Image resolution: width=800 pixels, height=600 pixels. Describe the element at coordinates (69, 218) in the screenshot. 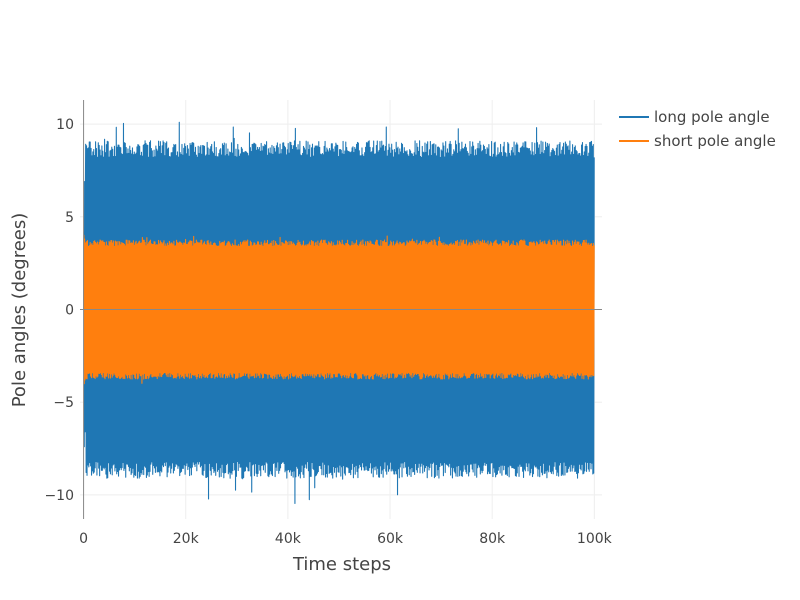

I see `y-tick-label: 5` at that location.